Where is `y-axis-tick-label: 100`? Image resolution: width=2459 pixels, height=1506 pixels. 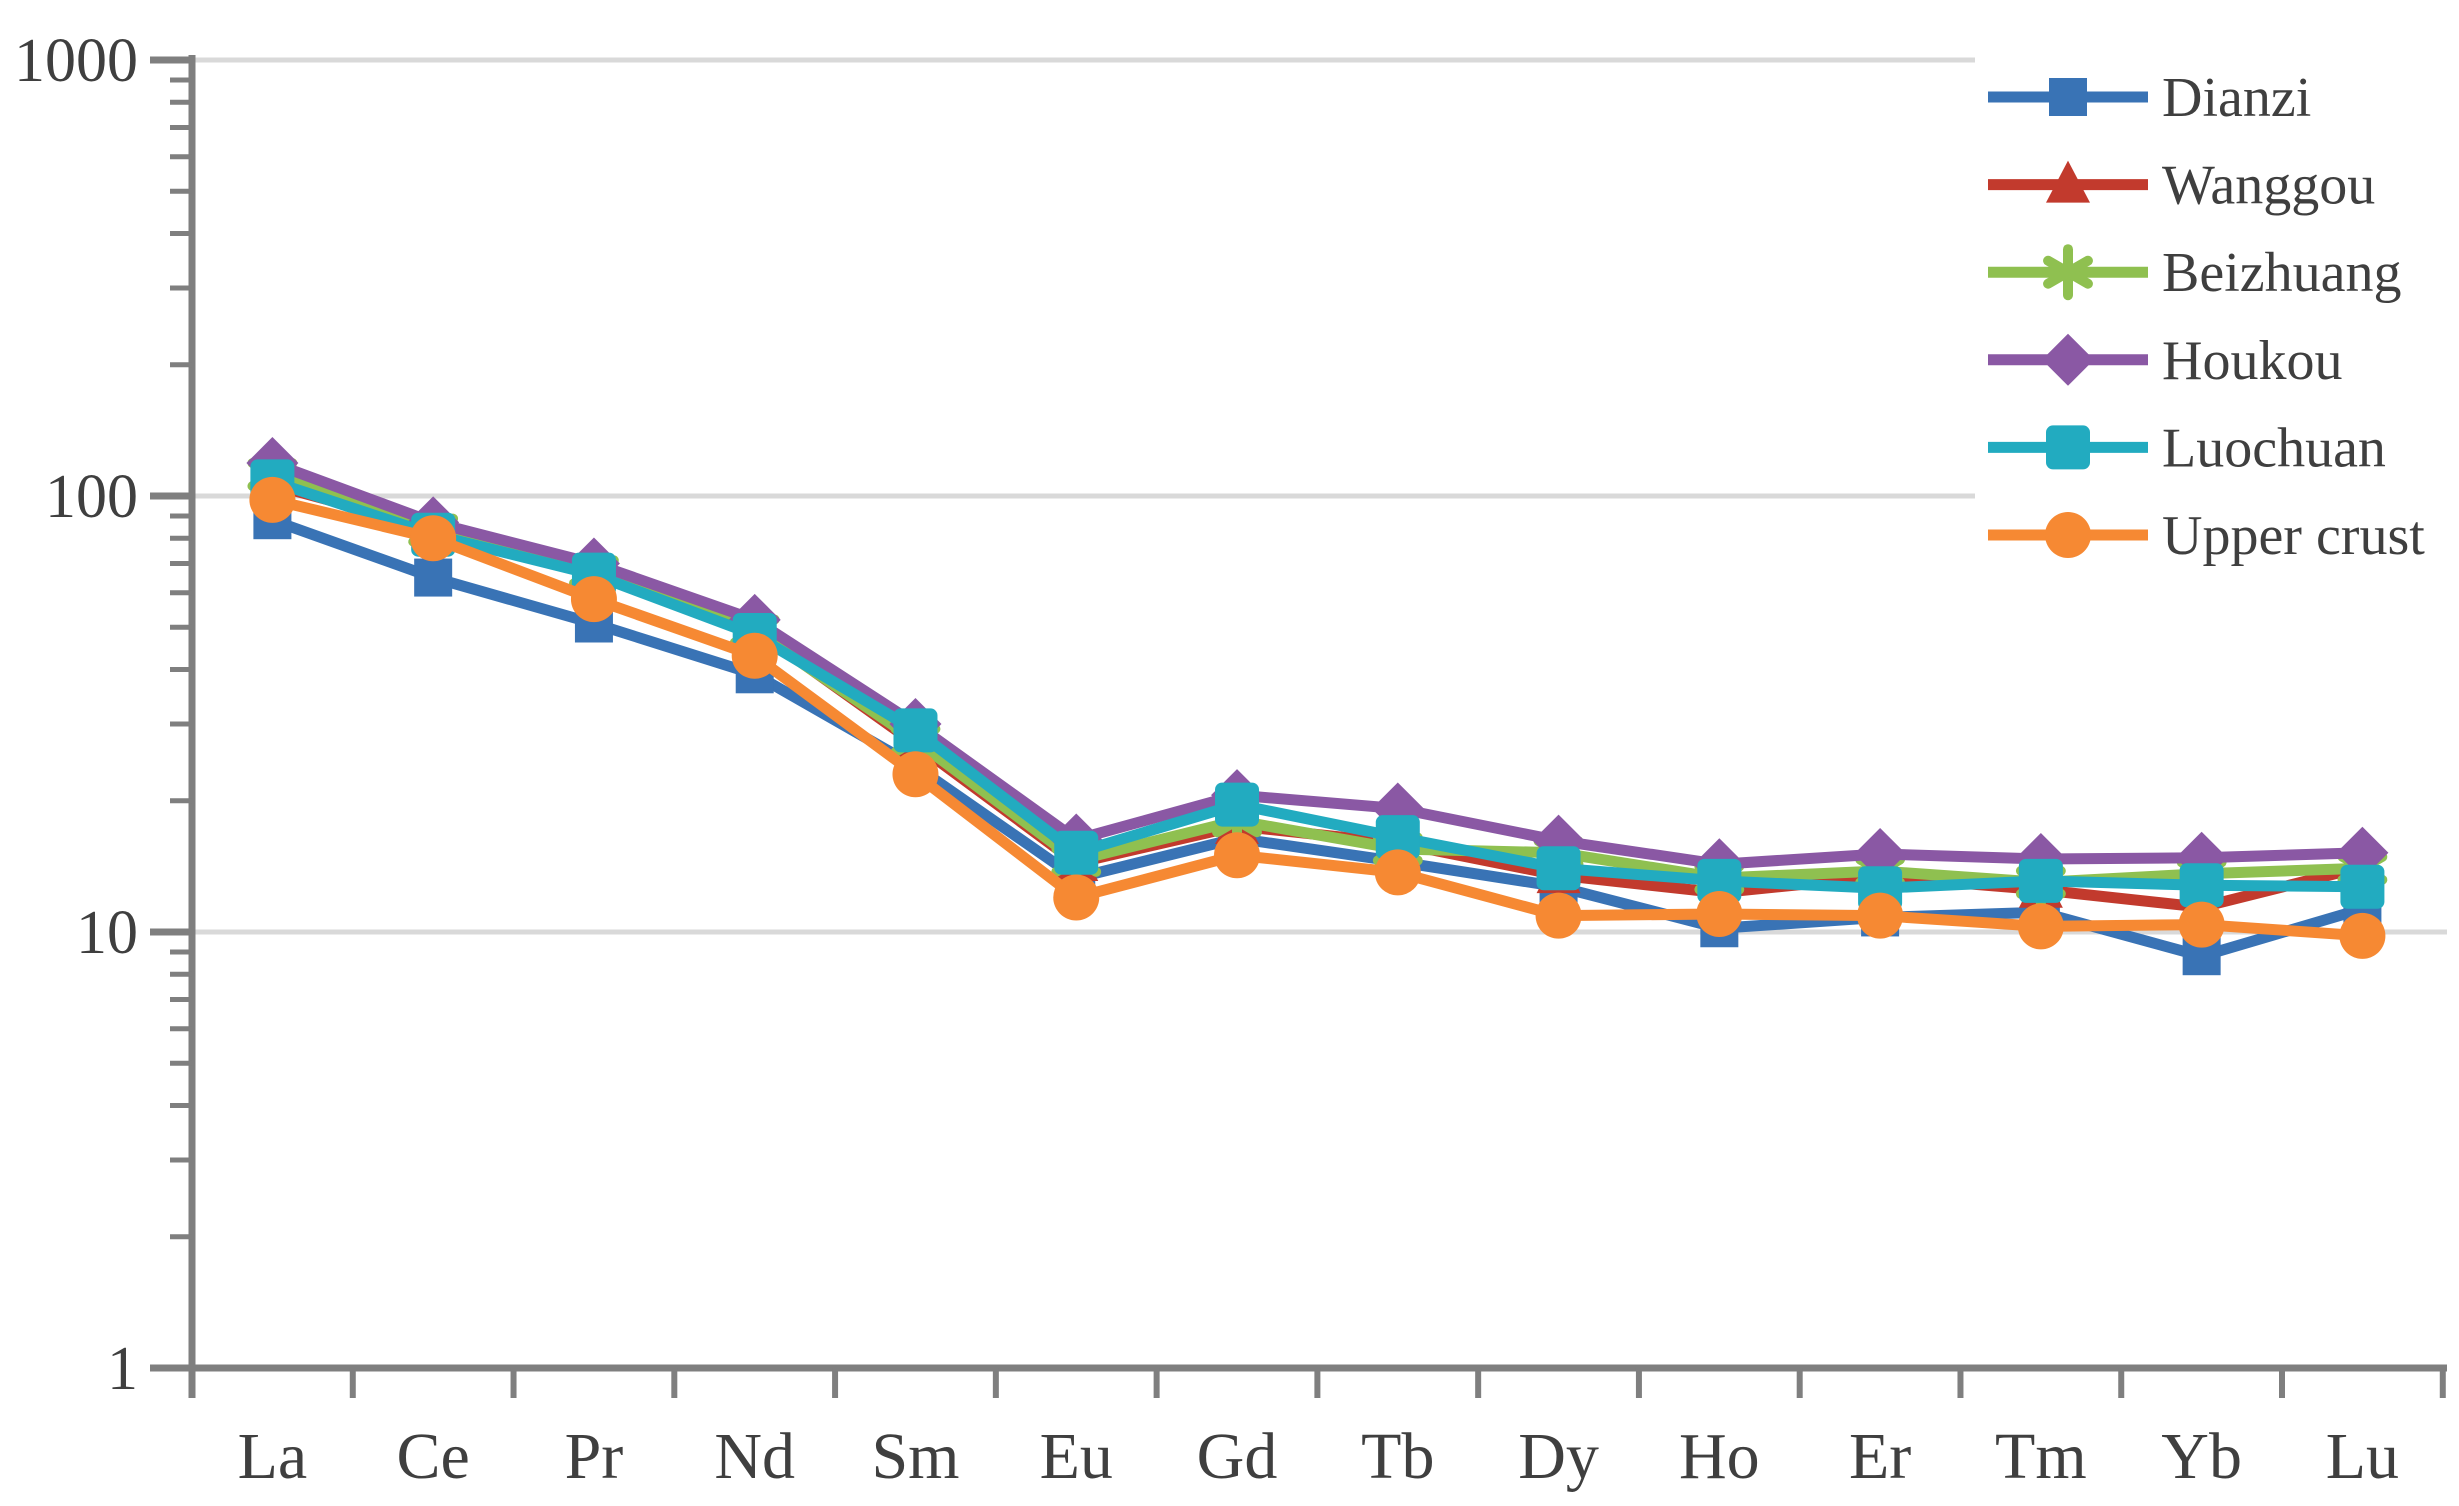
y-axis-tick-label: 100 is located at coordinates (91, 497).